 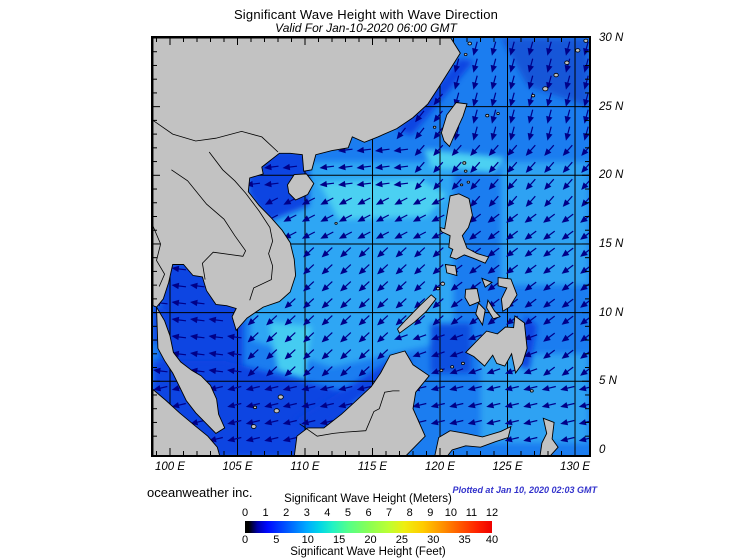 I want to click on land-palawan, so click(x=416, y=314).